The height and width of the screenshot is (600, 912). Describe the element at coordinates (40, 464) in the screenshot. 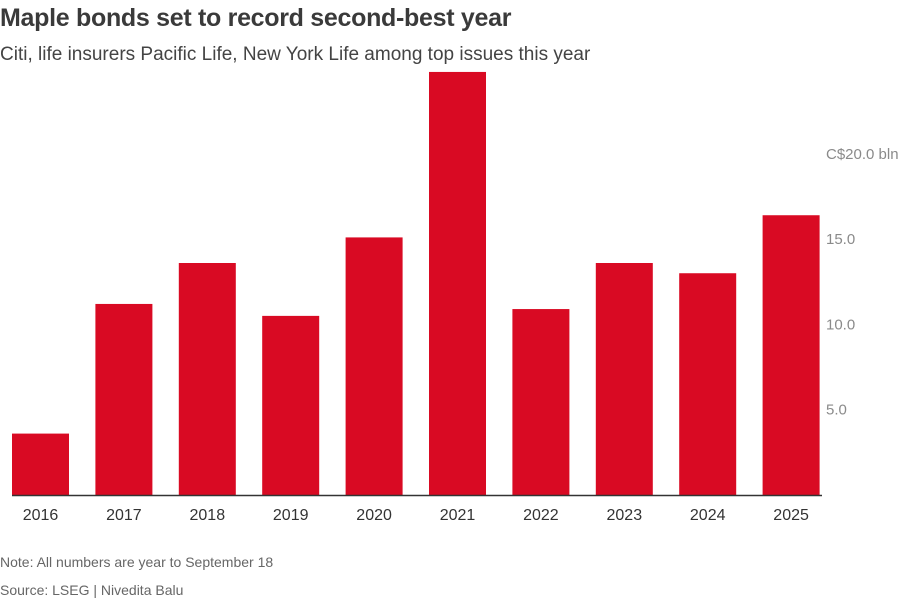

I see `bar-2016` at that location.